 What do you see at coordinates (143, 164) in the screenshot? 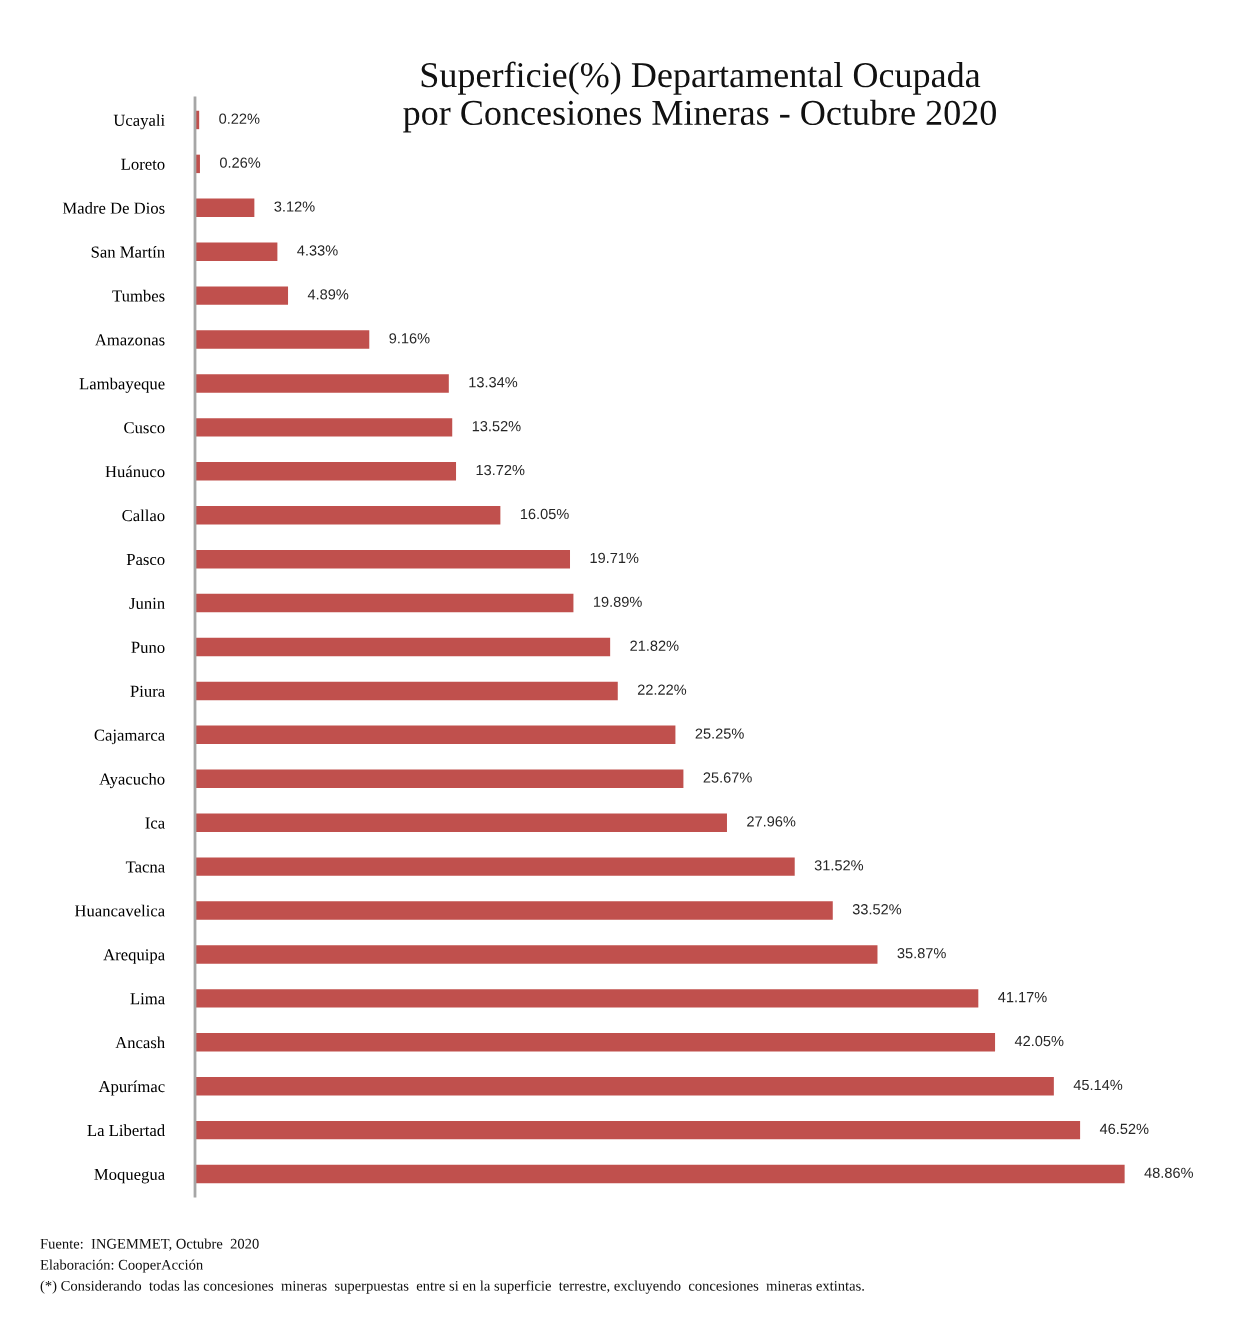
I see `y-tick-label: Loreto` at bounding box center [143, 164].